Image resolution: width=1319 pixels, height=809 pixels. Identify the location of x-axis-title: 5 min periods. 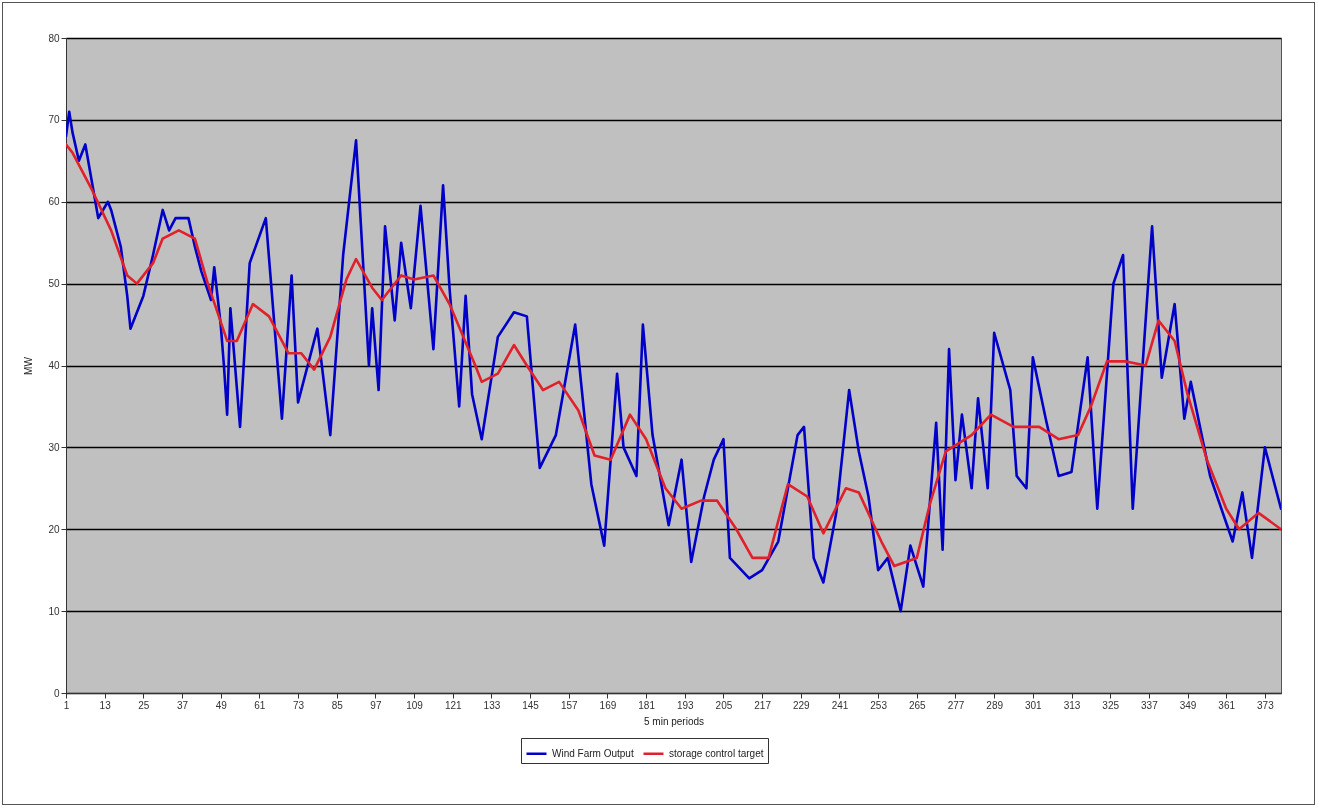
(674, 721).